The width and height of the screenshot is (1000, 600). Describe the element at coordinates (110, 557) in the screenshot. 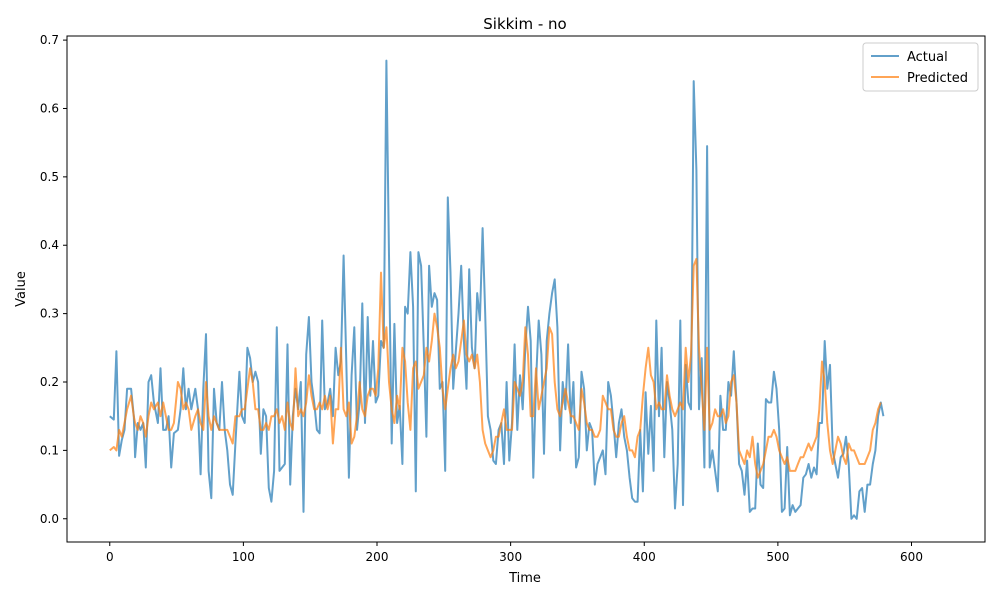

I see `x-tick-label: 0` at that location.